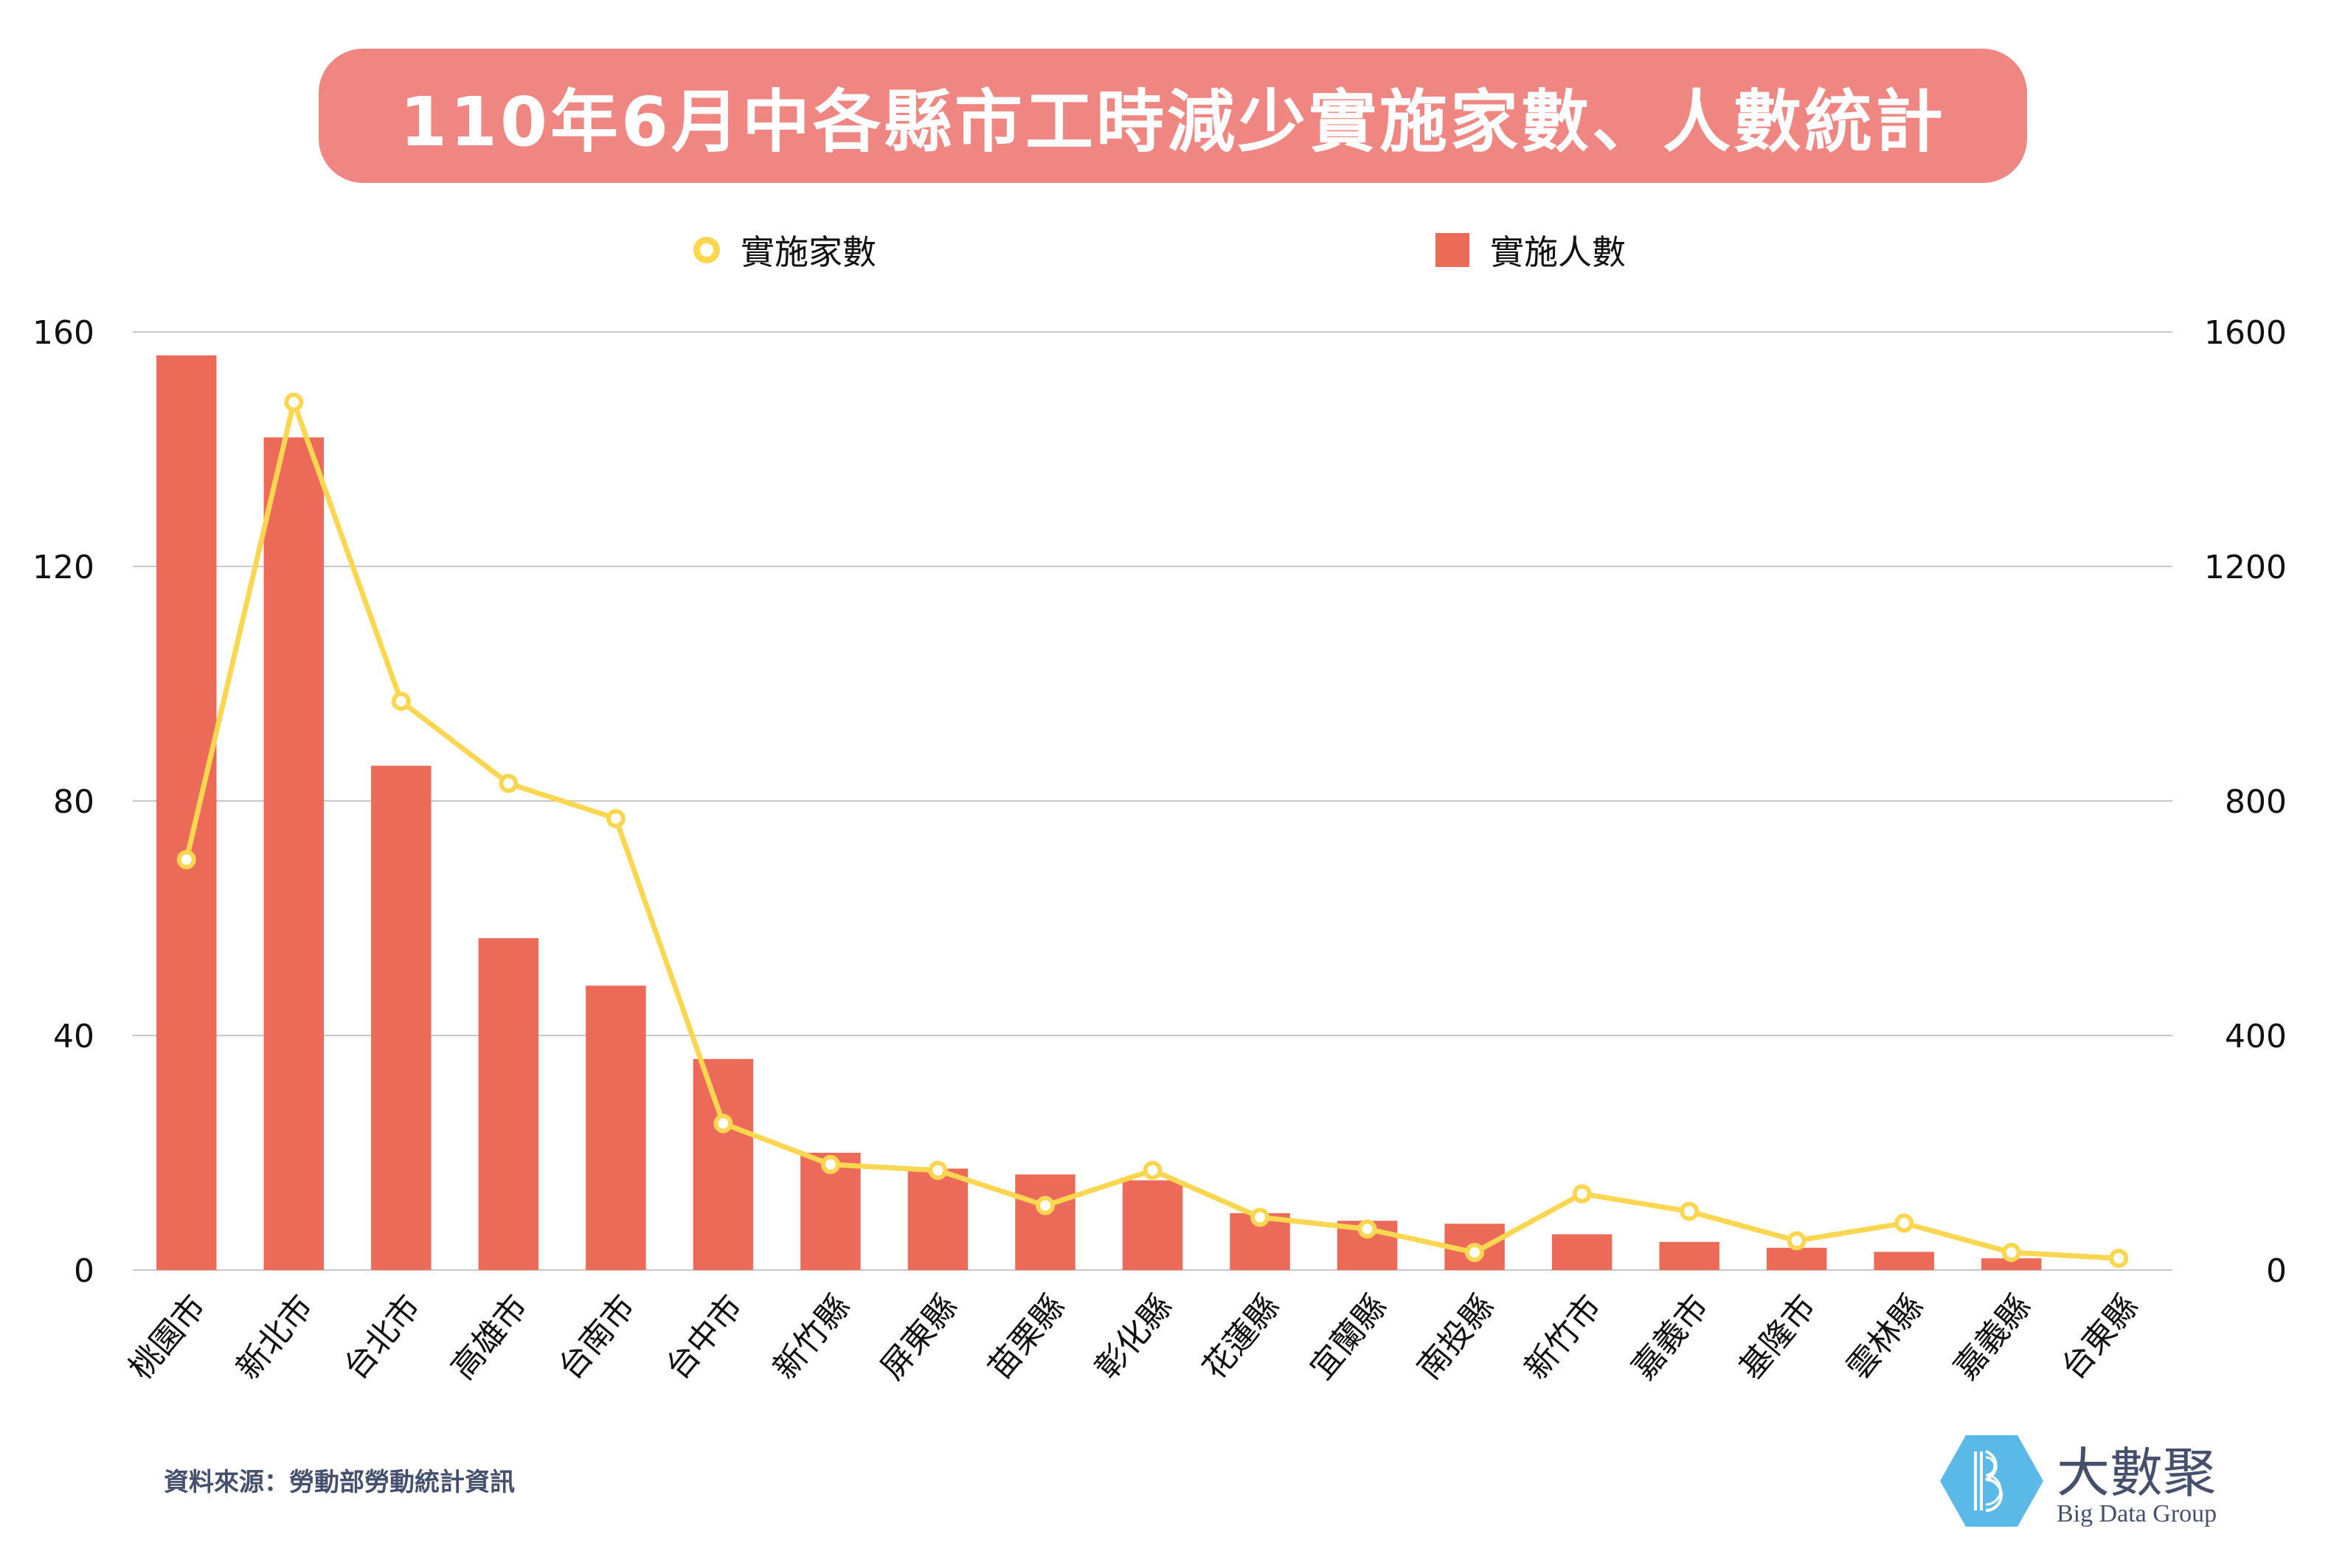 This screenshot has width=2331, height=1568. I want to click on legend: 實施家數 實施人數, so click(1165, 247).